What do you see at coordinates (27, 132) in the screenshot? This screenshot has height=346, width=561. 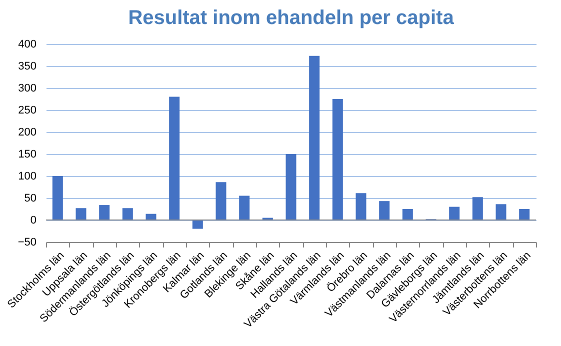 I see `y-tick-label: 200` at bounding box center [27, 132].